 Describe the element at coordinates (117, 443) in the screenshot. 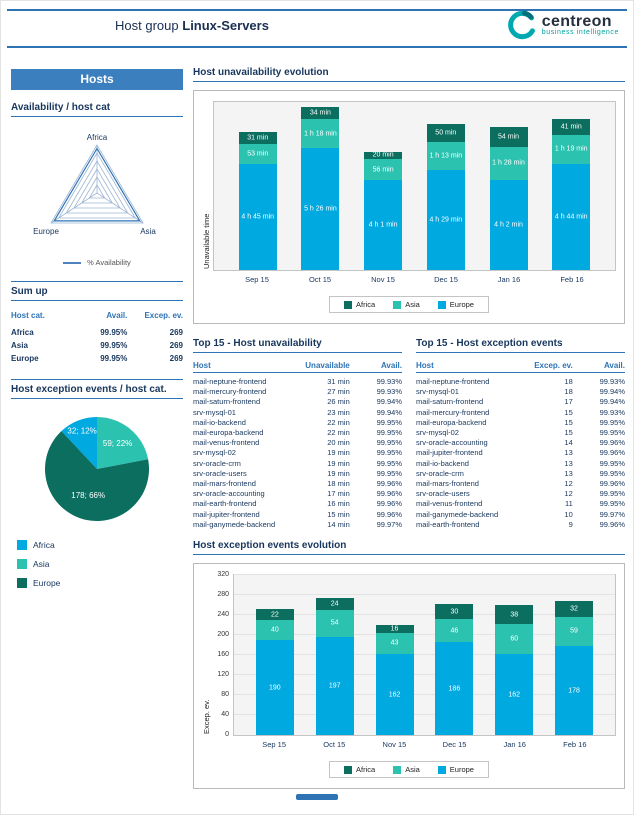

I see `pie-slice-label: 59; 22%` at that location.